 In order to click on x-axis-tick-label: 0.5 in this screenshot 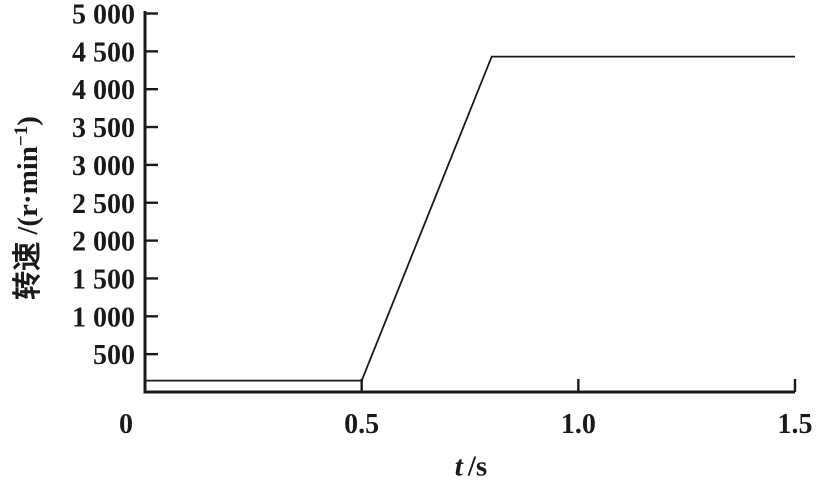, I will do `click(361, 424)`.